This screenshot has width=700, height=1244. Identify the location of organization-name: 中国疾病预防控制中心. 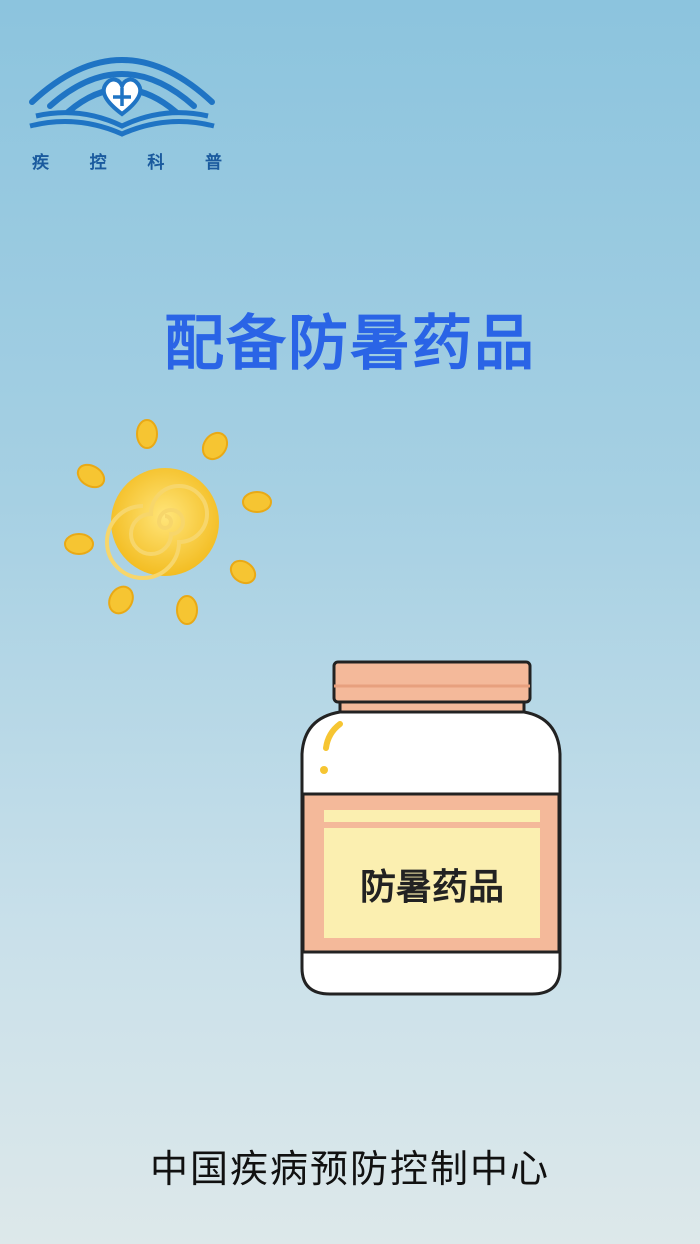
(349, 1169).